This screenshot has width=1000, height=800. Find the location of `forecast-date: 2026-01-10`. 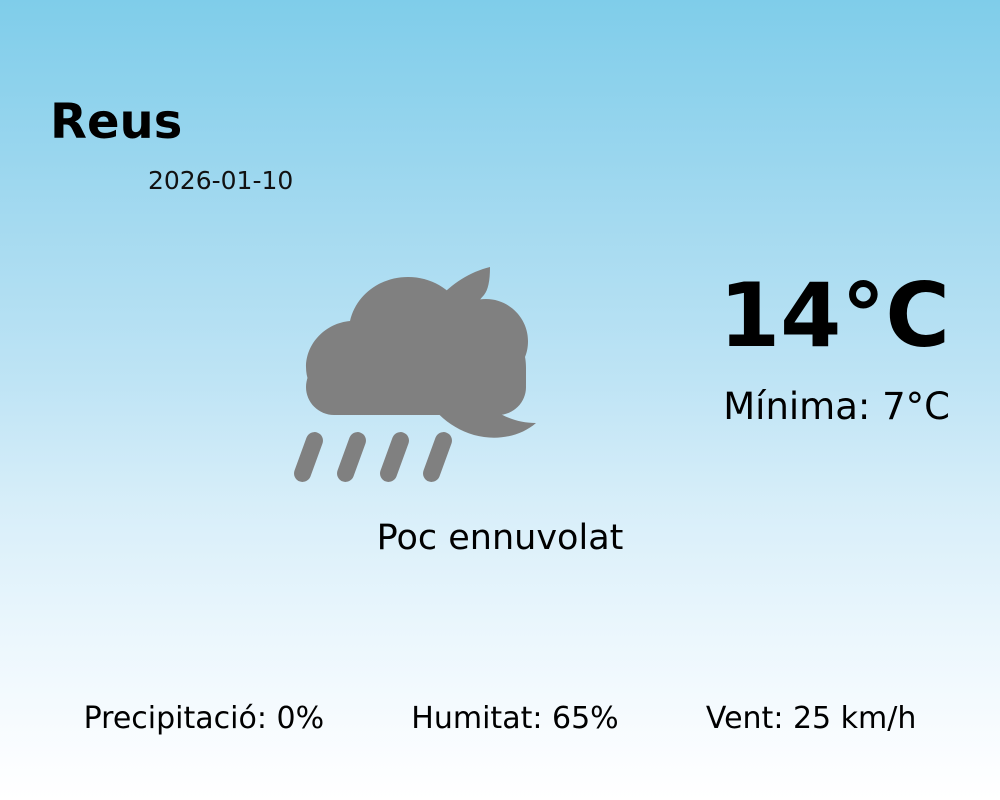

forecast-date: 2026-01-10 is located at coordinates (221, 180).